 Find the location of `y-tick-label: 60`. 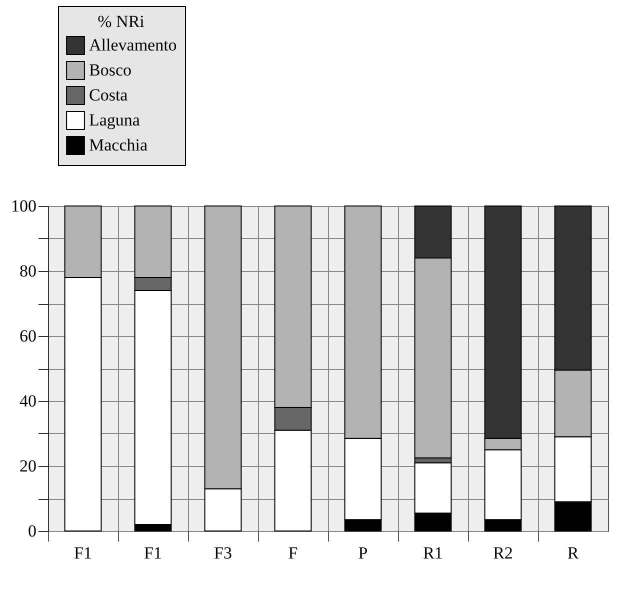

y-tick-label: 60 is located at coordinates (28, 336).